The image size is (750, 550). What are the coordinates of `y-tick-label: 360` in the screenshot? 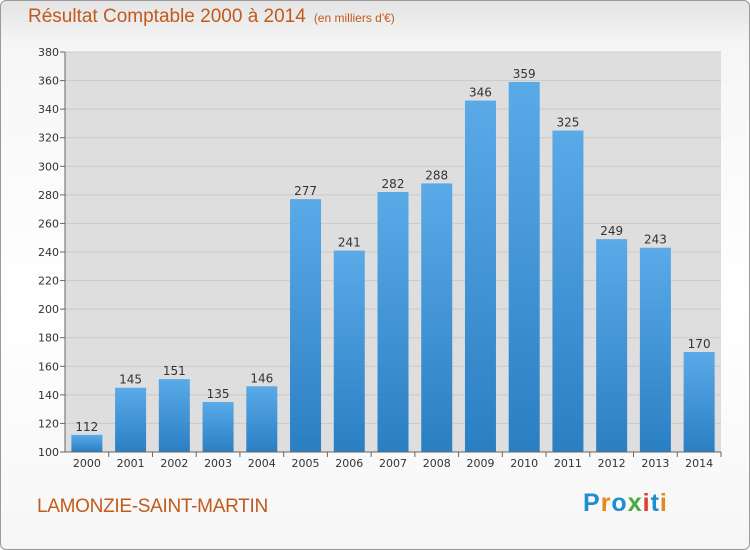 It's located at (48, 81).